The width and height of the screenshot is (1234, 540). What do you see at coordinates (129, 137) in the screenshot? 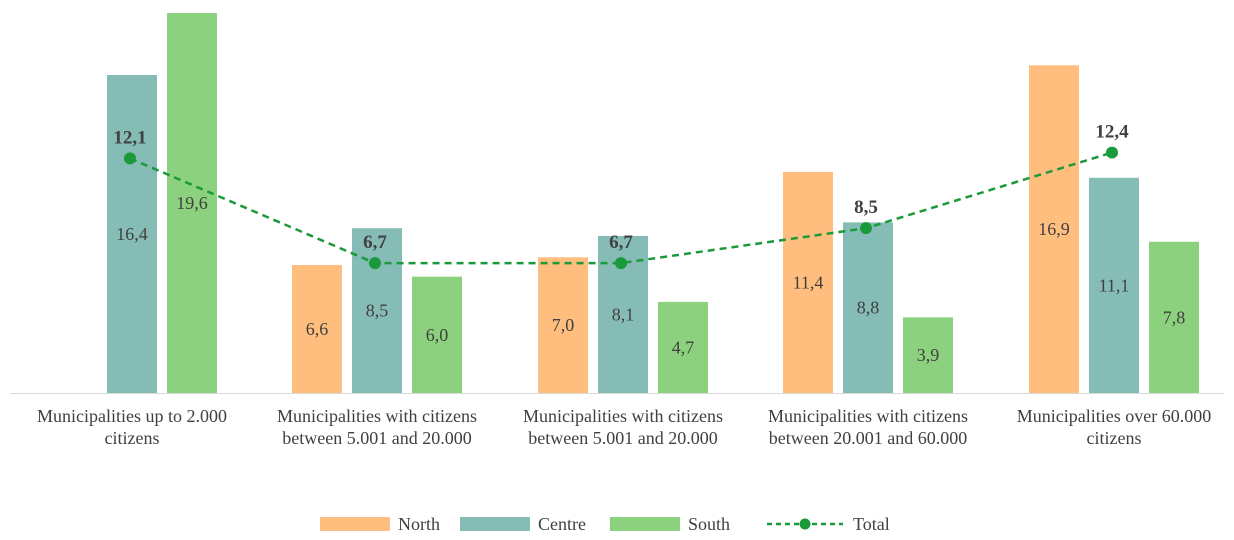
I see `total-label-1: 12,1` at bounding box center [129, 137].